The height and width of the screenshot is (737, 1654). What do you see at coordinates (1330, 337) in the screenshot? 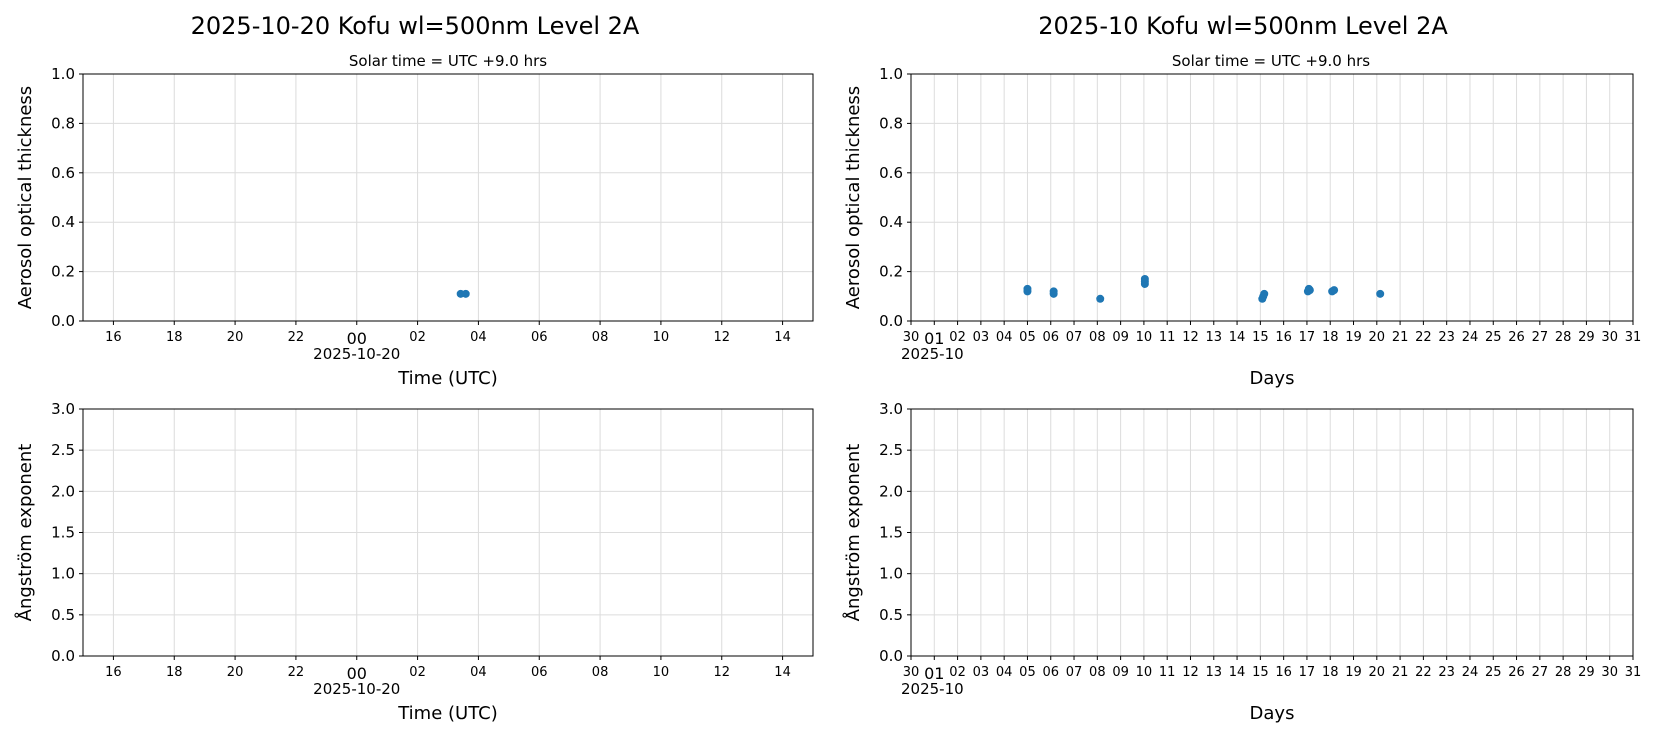
I see `aod-monthly-xtick-label-18: 18` at bounding box center [1330, 337].